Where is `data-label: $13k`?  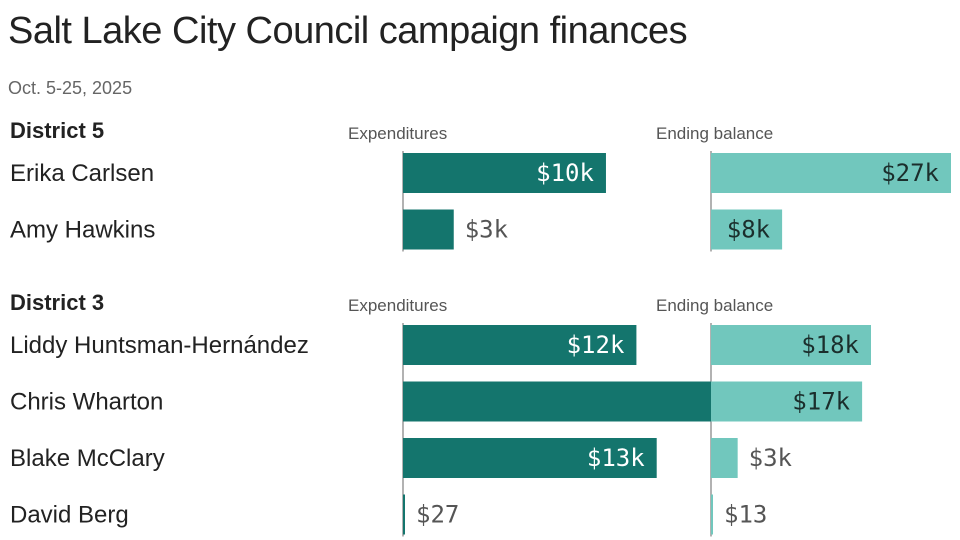
data-label: $13k is located at coordinates (616, 458).